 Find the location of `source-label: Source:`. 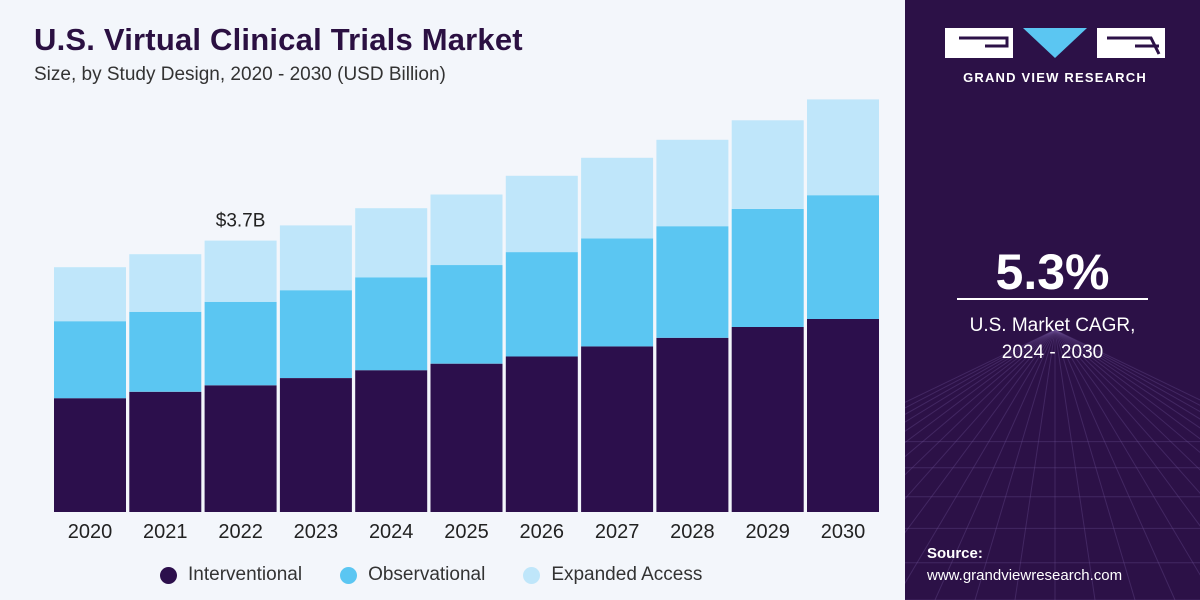

source-label: Source: is located at coordinates (955, 553).